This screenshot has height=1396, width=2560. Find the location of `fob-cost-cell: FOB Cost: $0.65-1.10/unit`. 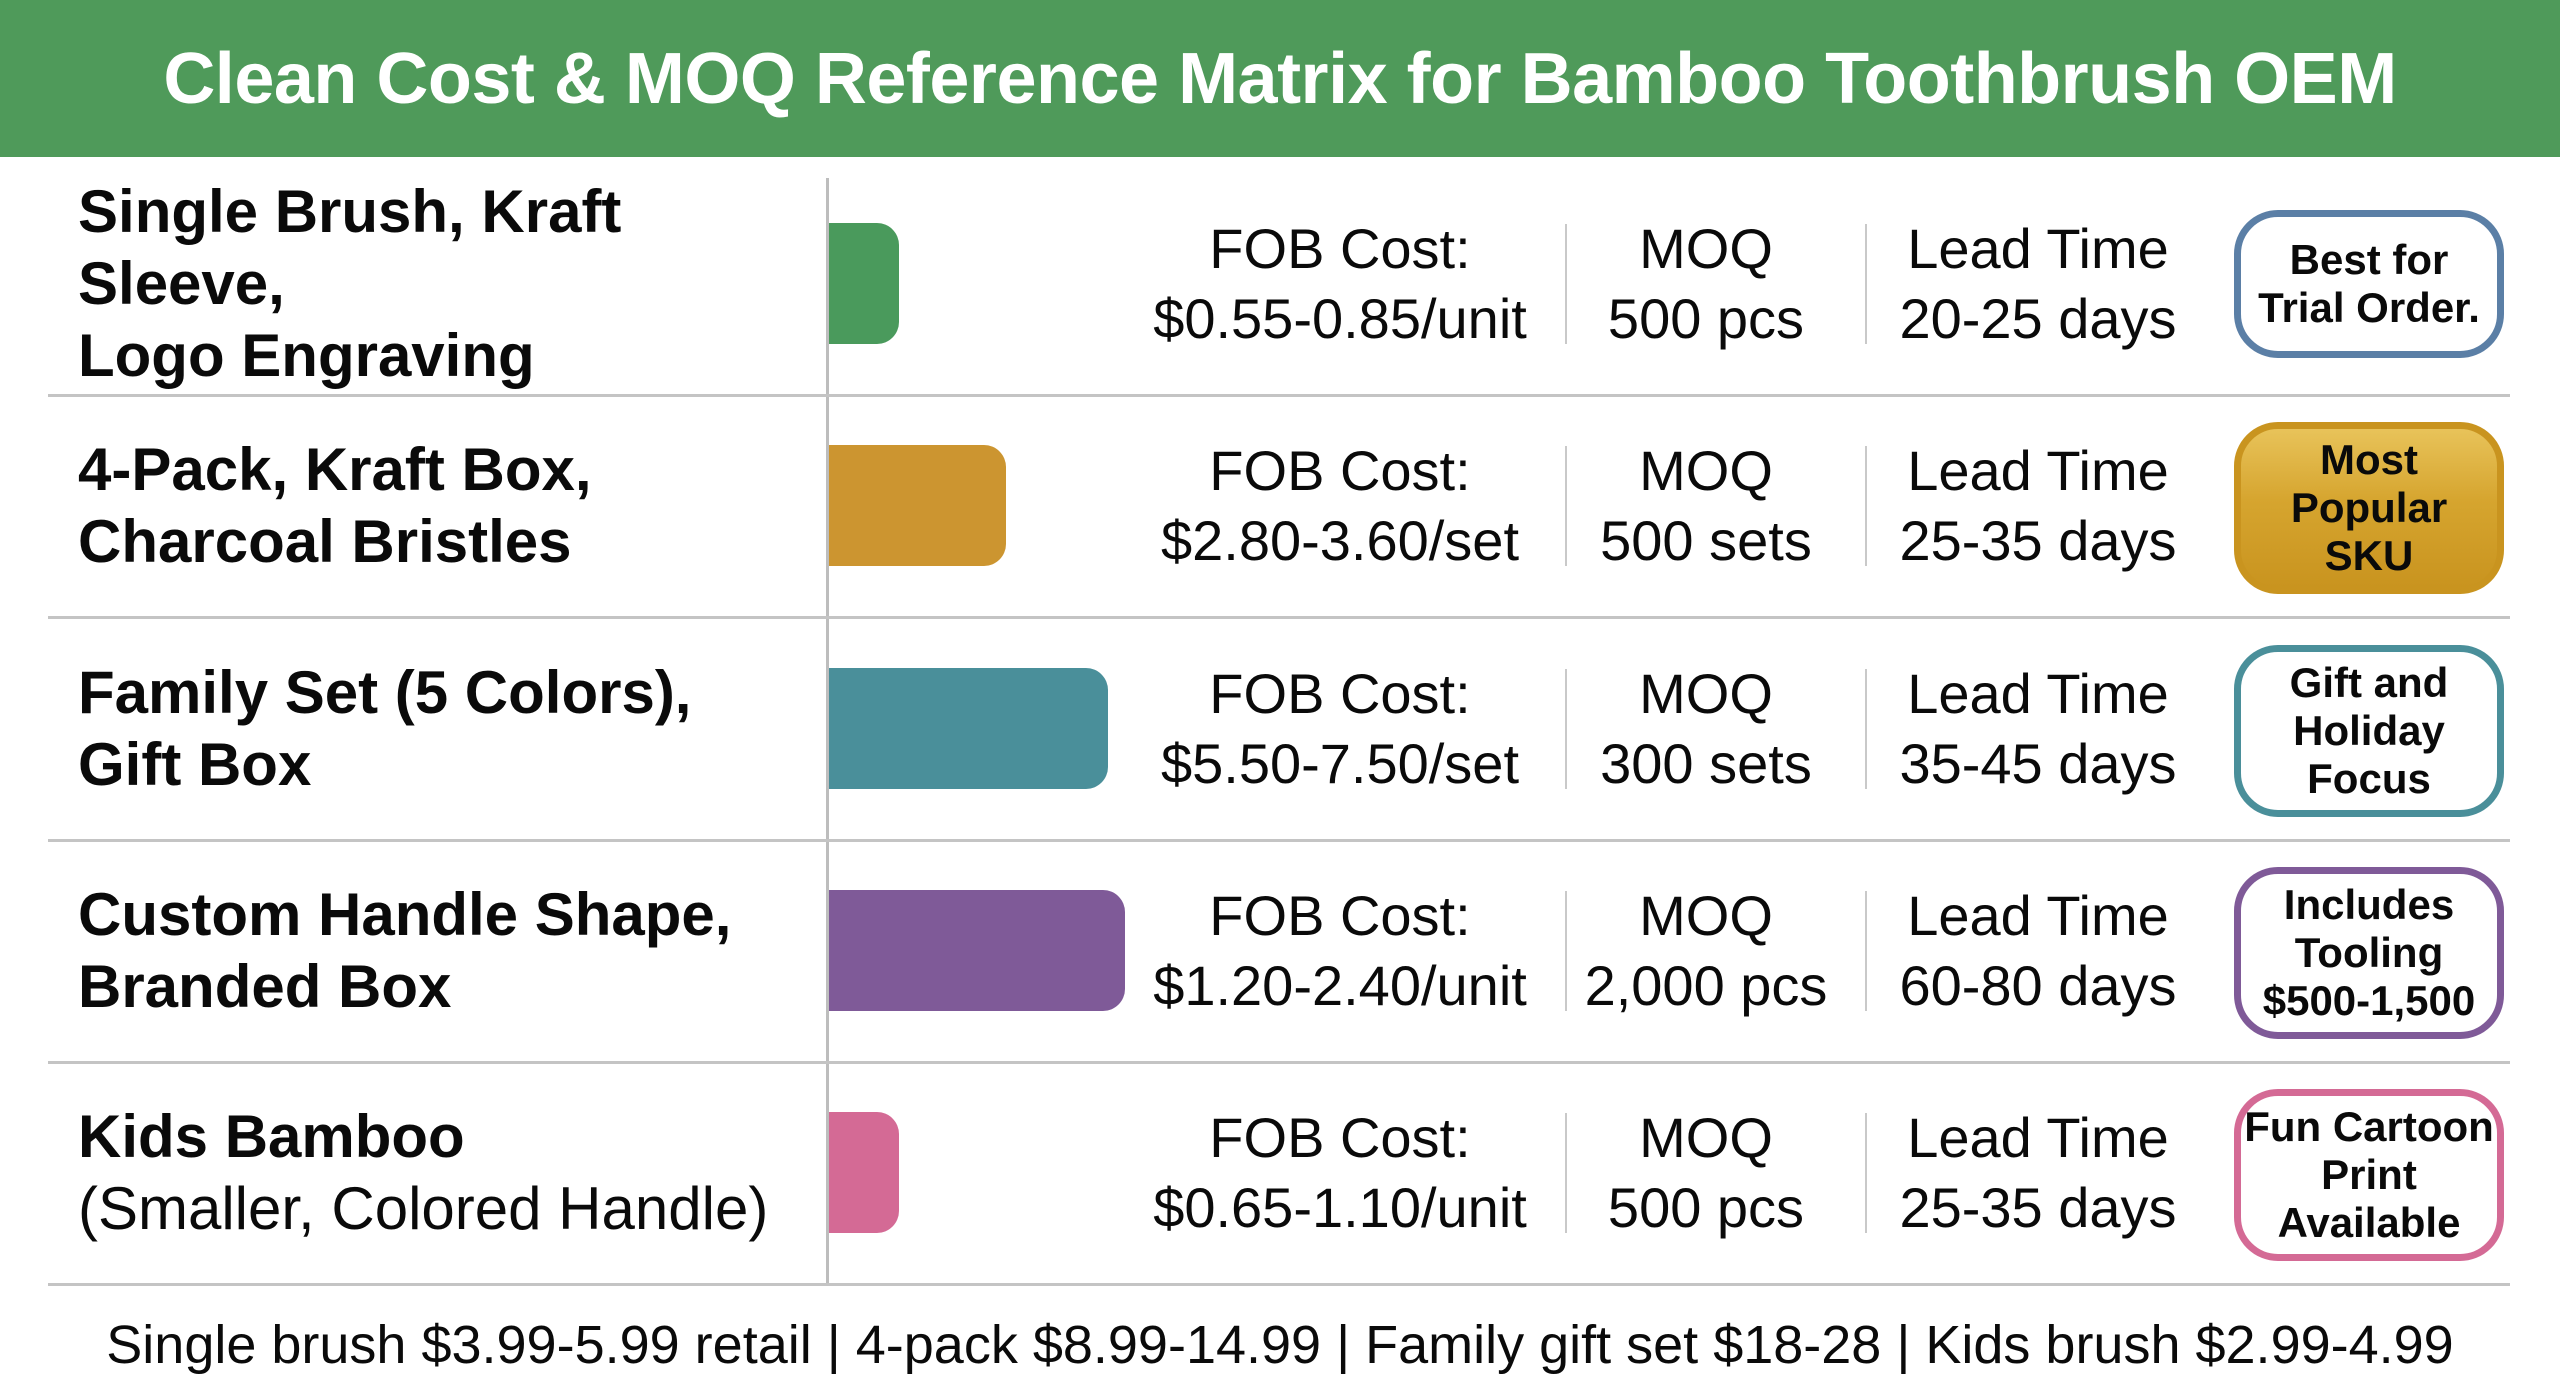

fob-cost-cell: FOB Cost: $0.65-1.10/unit is located at coordinates (1340, 1172).